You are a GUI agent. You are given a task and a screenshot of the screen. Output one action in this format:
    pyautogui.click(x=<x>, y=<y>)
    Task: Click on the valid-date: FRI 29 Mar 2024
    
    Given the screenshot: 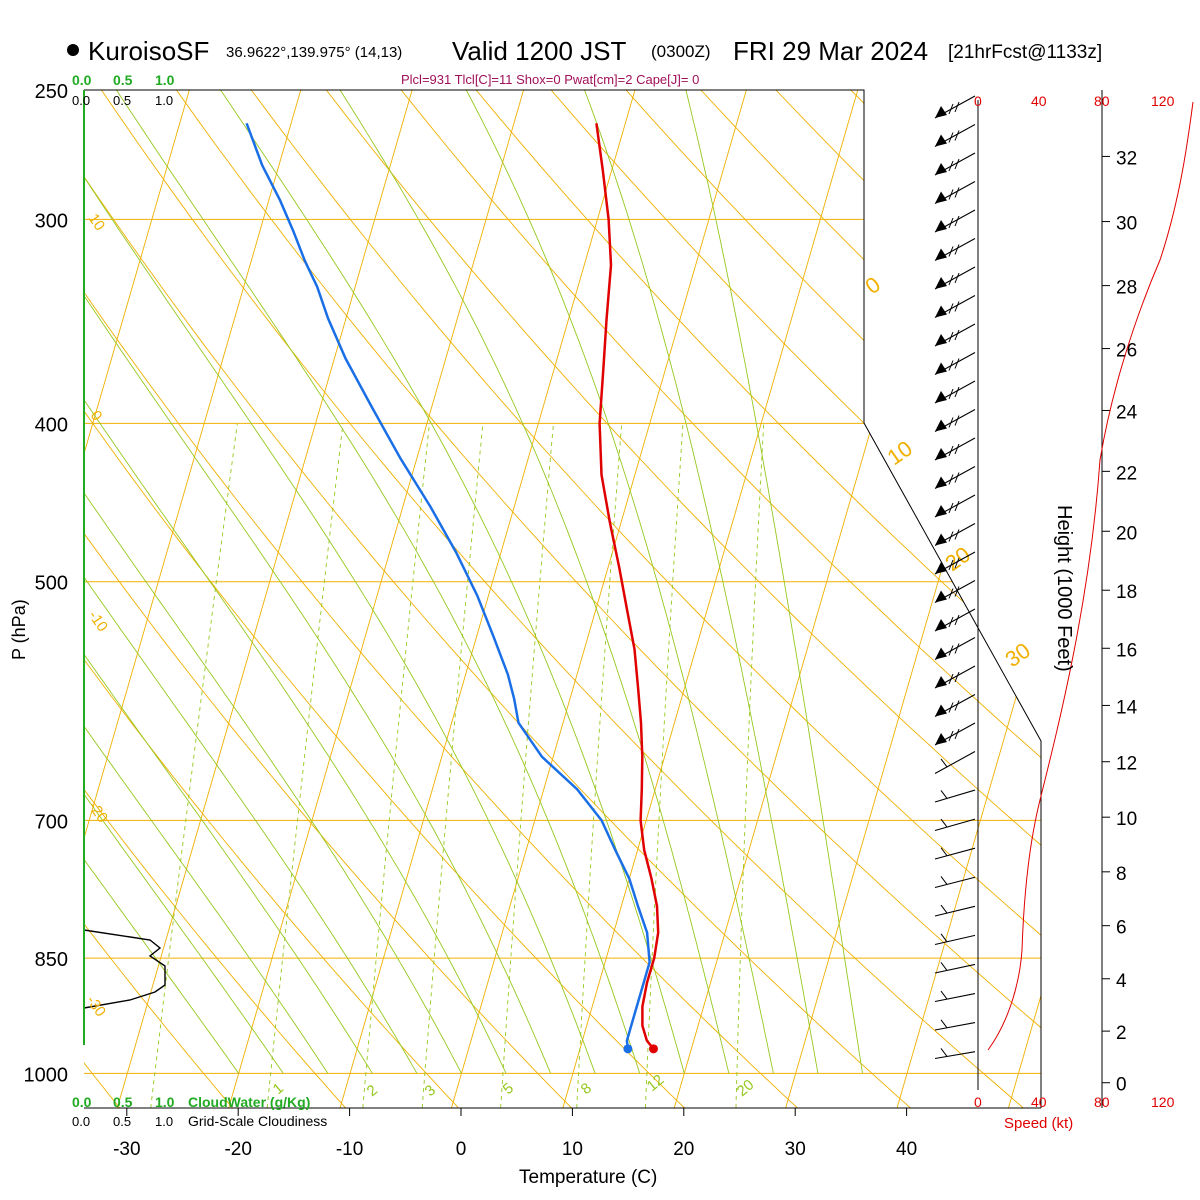 What is the action you would take?
    pyautogui.click(x=830, y=51)
    